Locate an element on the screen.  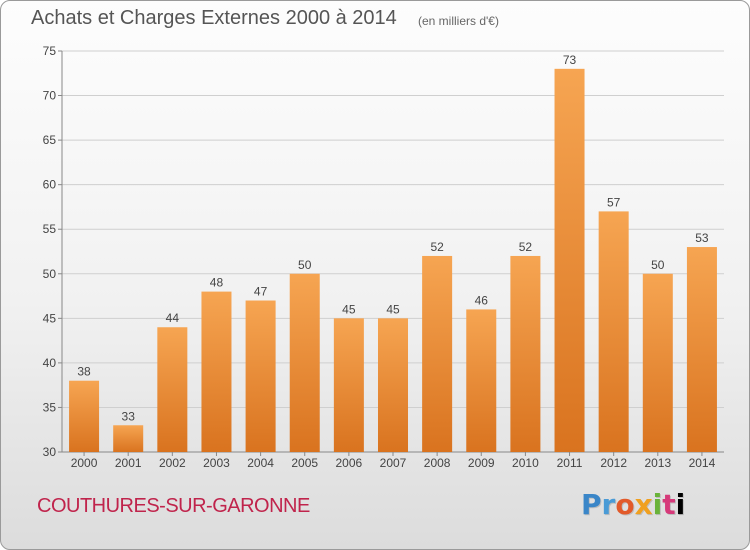
x-tick-label-2011: 2011 is located at coordinates (570, 463).